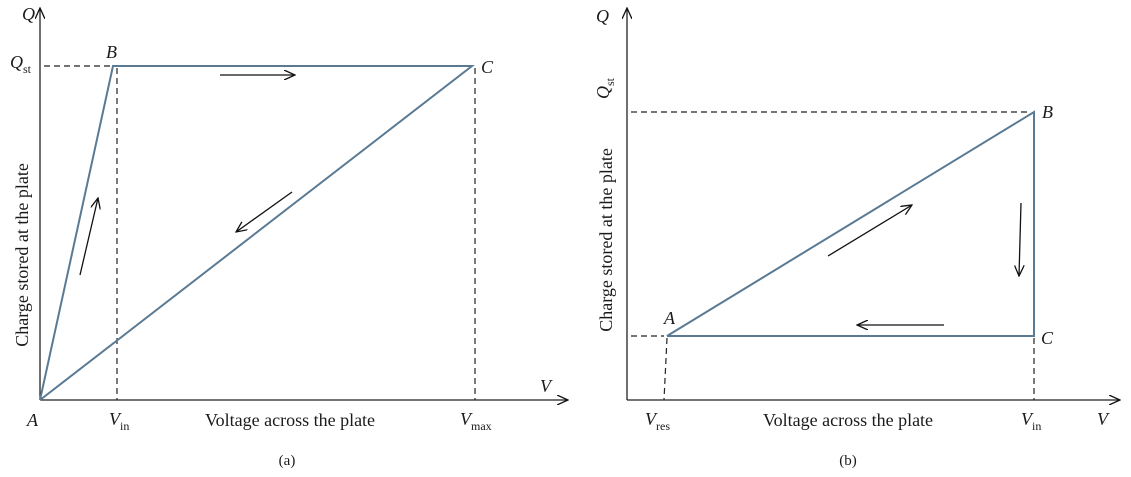 The height and width of the screenshot is (477, 1131). Describe the element at coordinates (476, 421) in the screenshot. I see `panel-a-vmax-tick: Vmax` at that location.